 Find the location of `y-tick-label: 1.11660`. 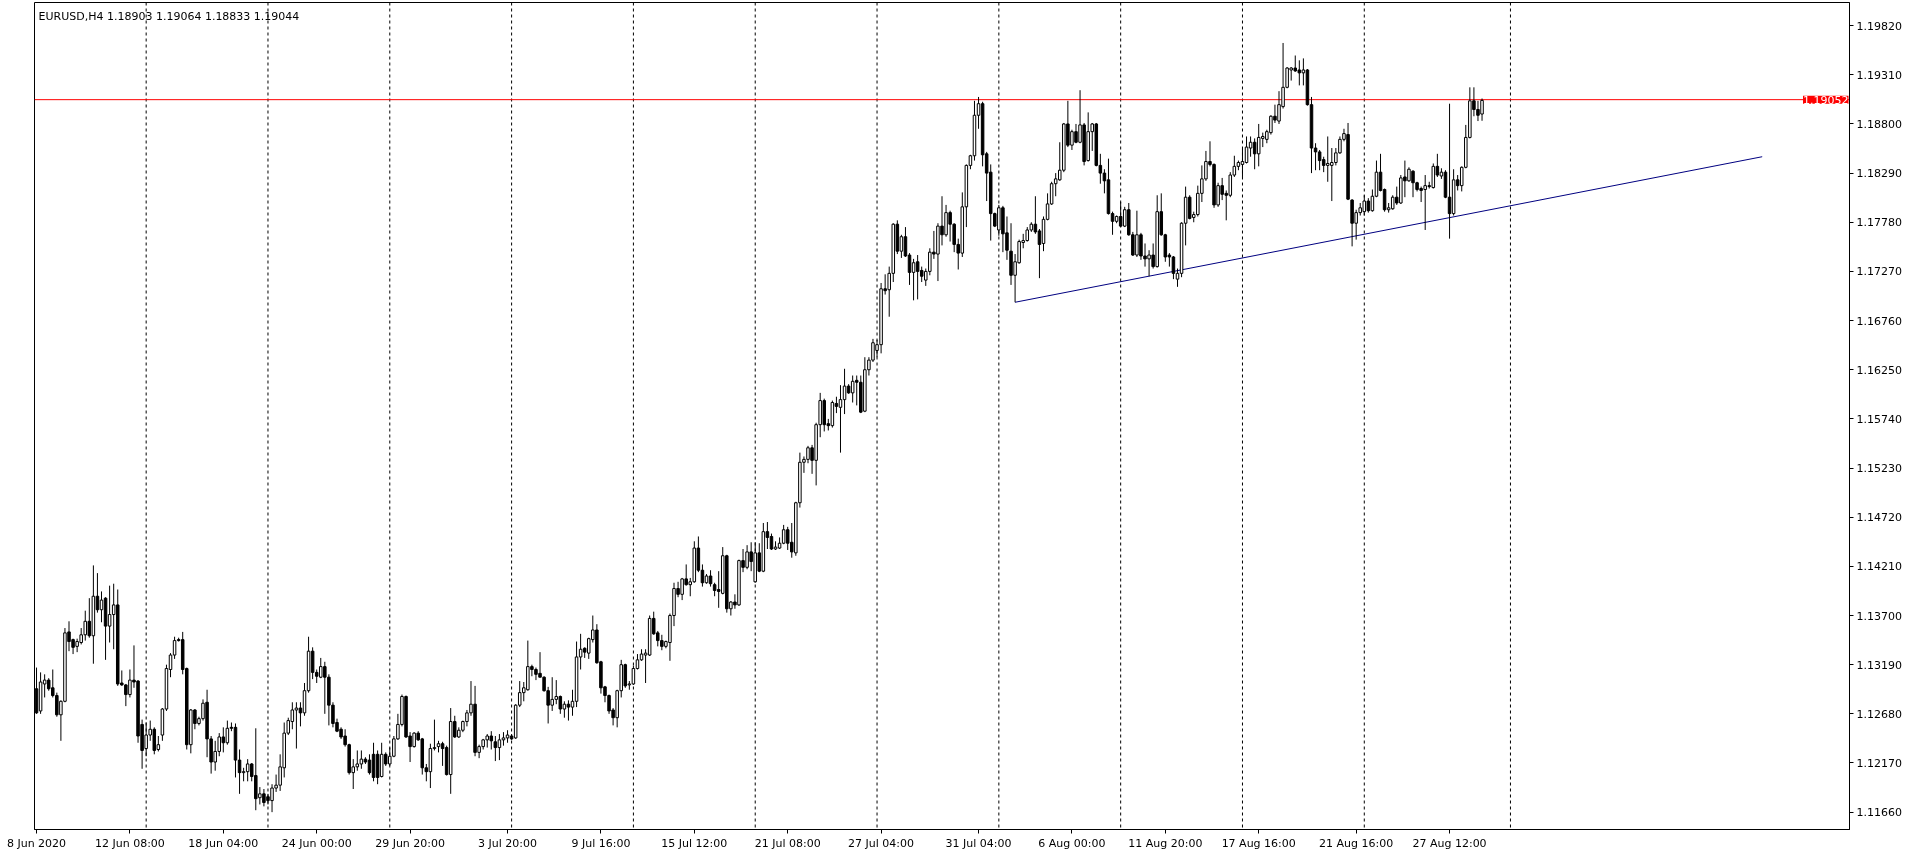

y-tick-label: 1.11660 is located at coordinates (1879, 813).